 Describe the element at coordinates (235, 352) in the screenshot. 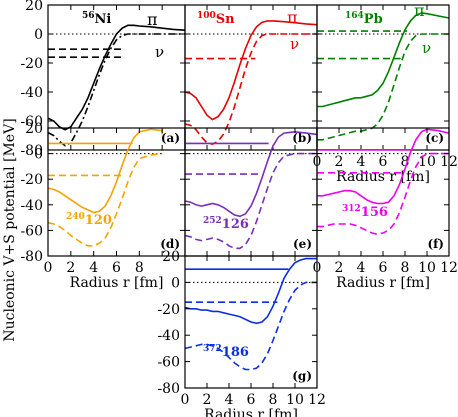

I see `nucleus-element: 186` at that location.